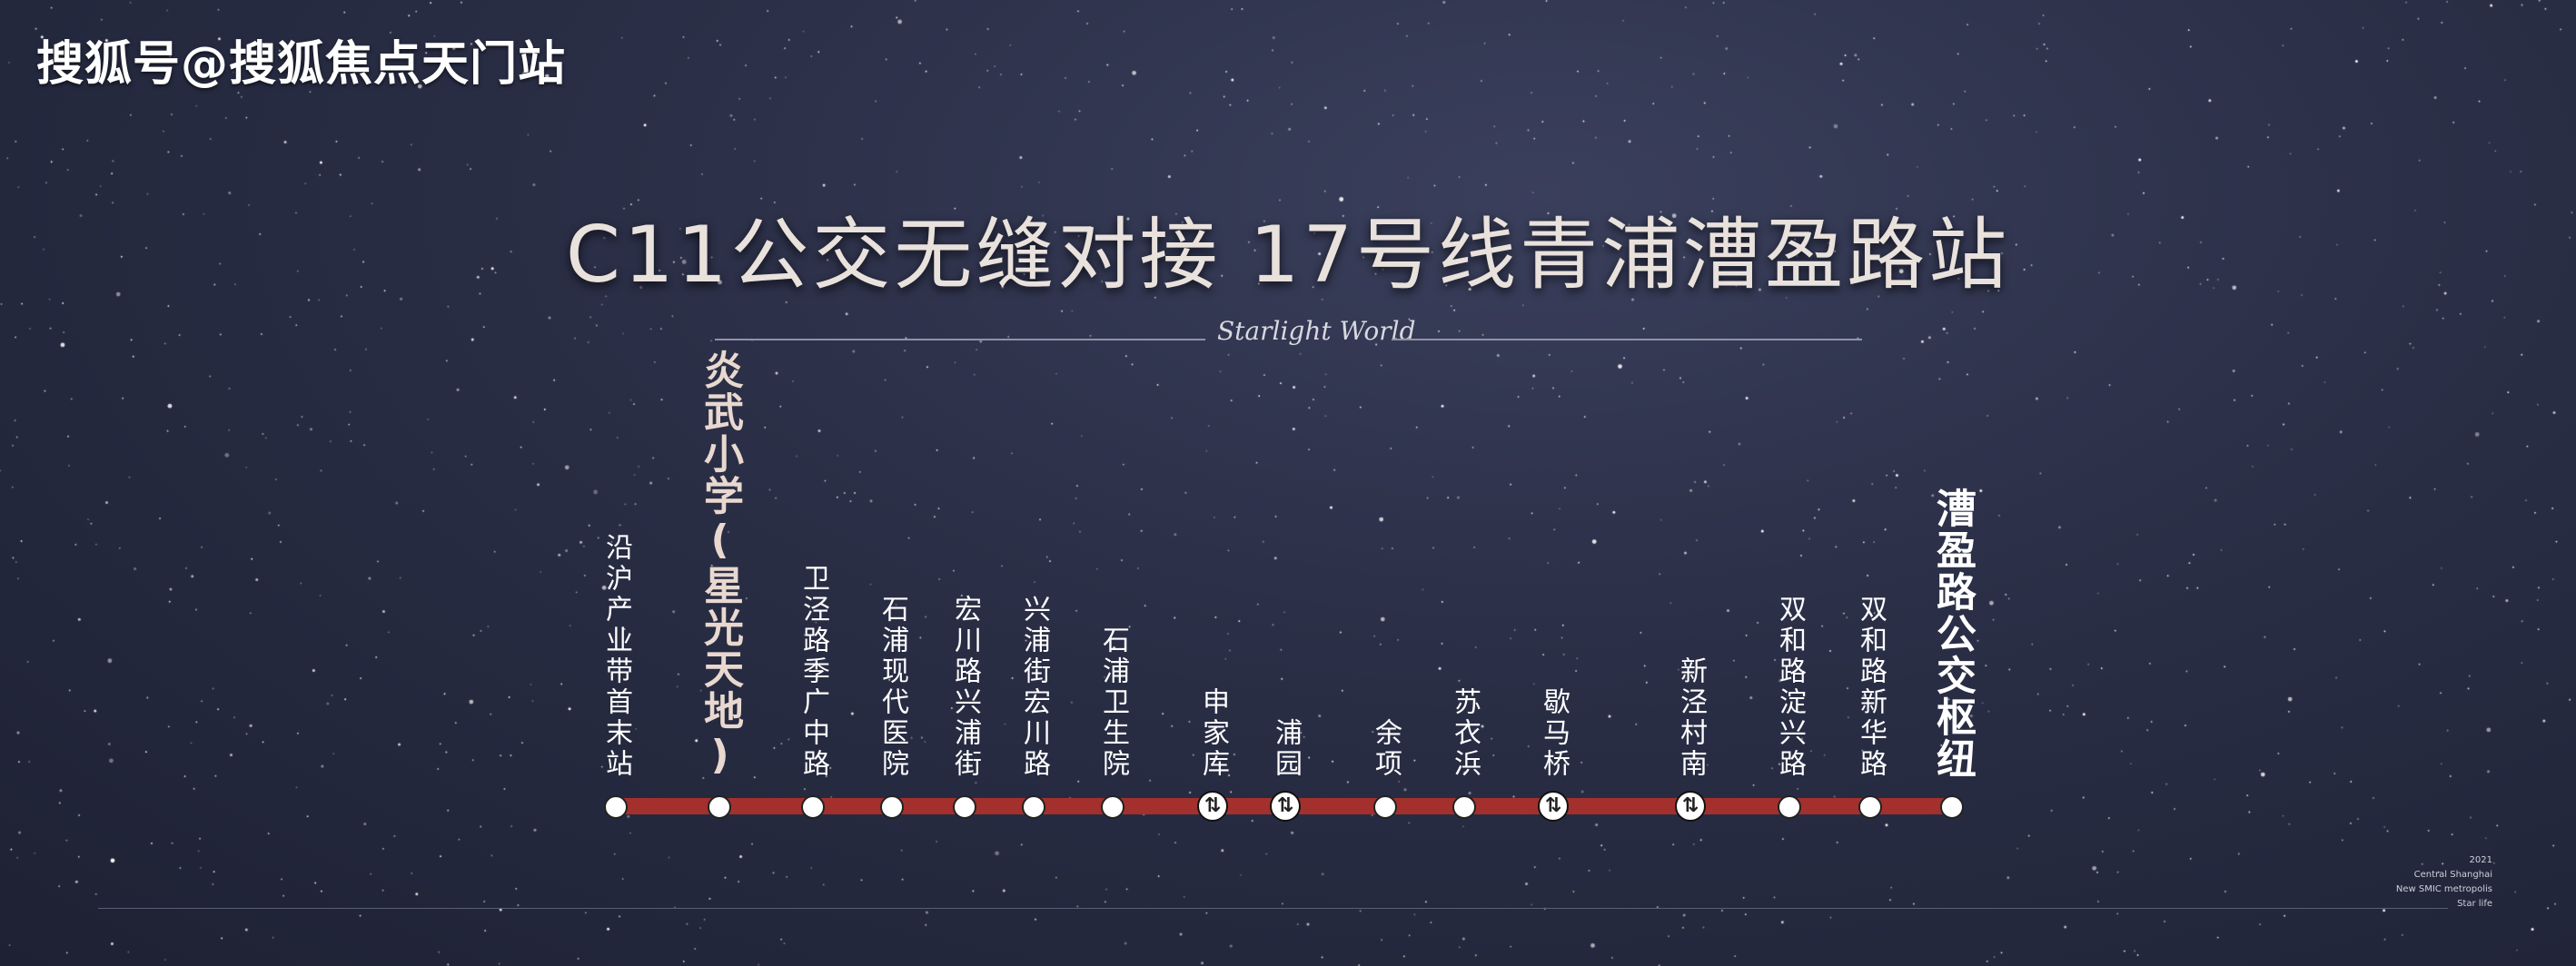  I want to click on station-label: 炎武小学(星光天地), so click(720, 565).